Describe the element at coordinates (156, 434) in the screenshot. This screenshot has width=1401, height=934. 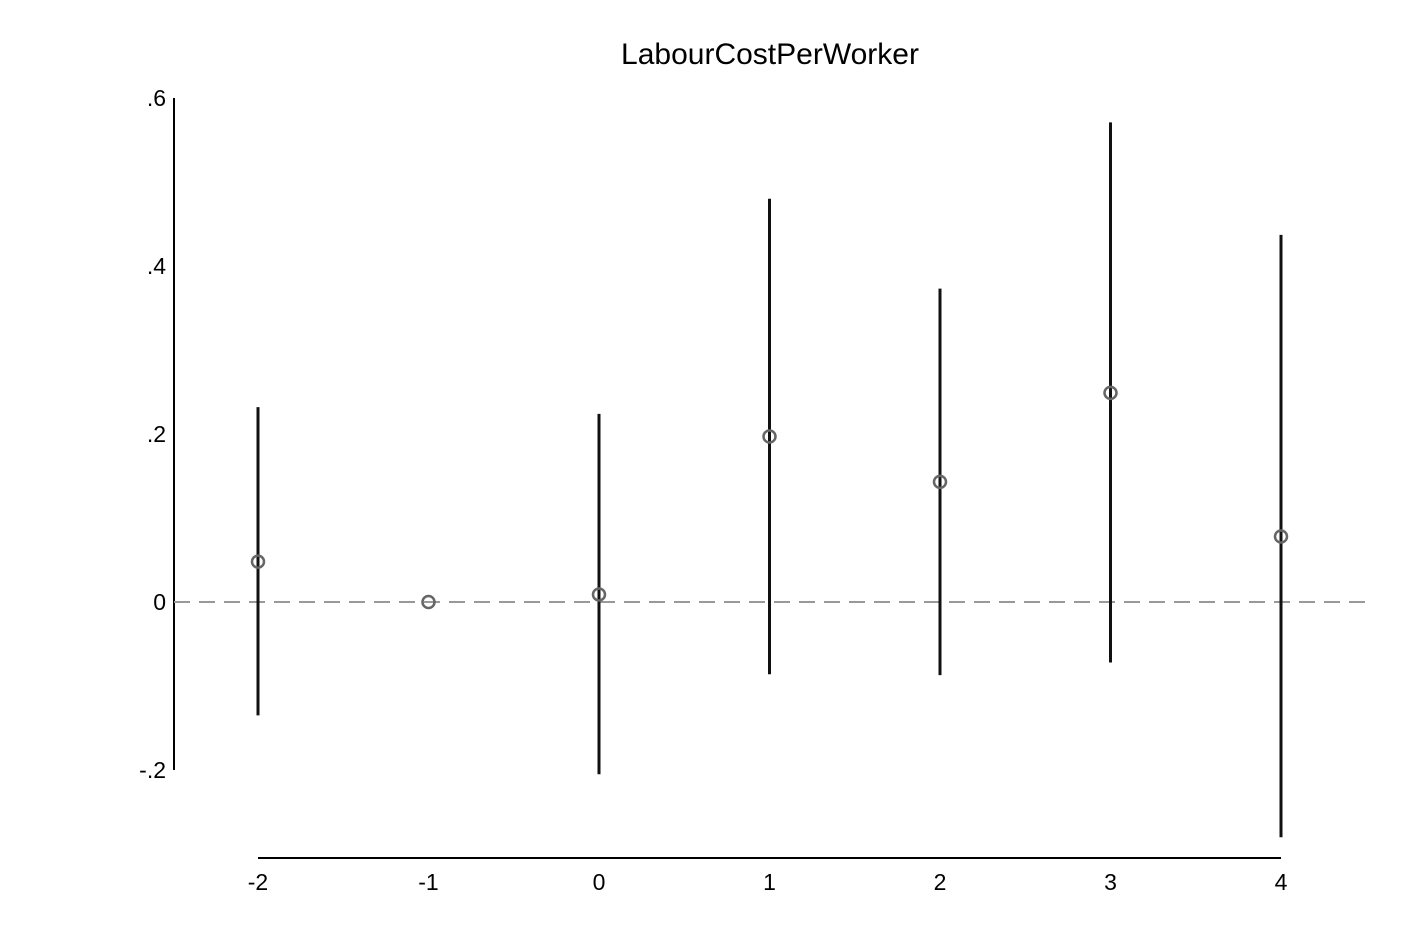
I see `y-tick-label: .2` at that location.